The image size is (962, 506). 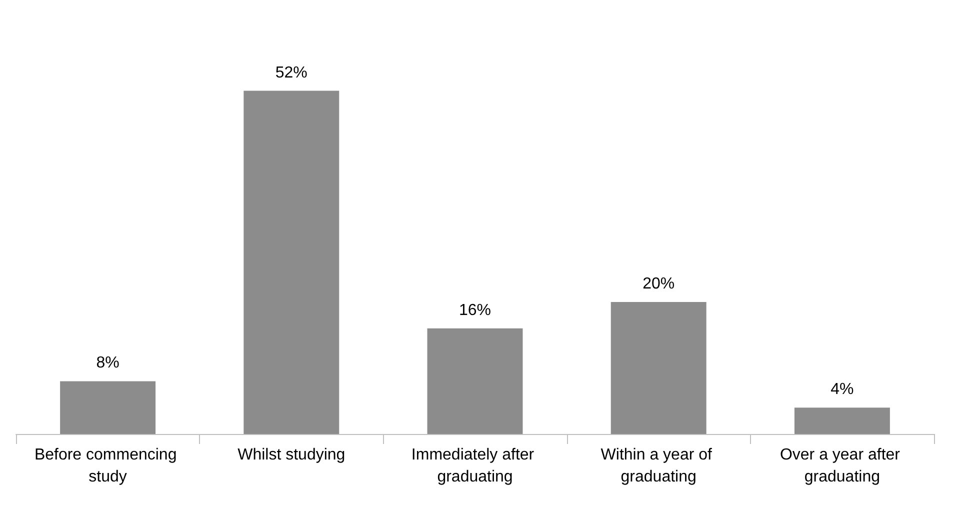 I want to click on x-tick-label: Within a year of graduating, so click(x=658, y=466).